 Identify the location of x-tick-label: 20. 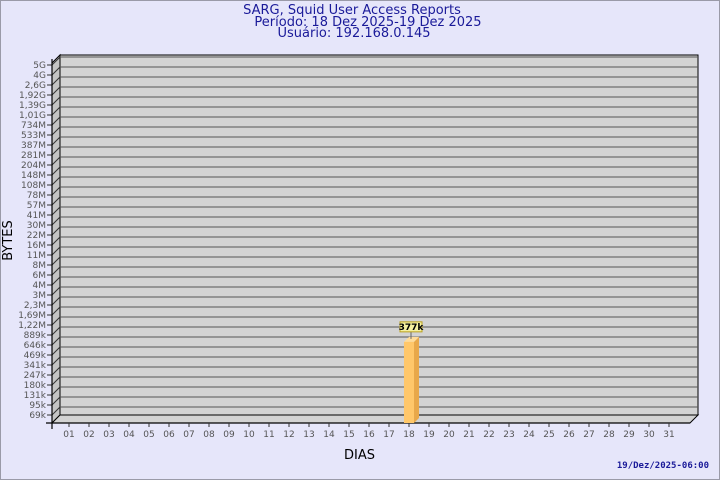
(449, 435).